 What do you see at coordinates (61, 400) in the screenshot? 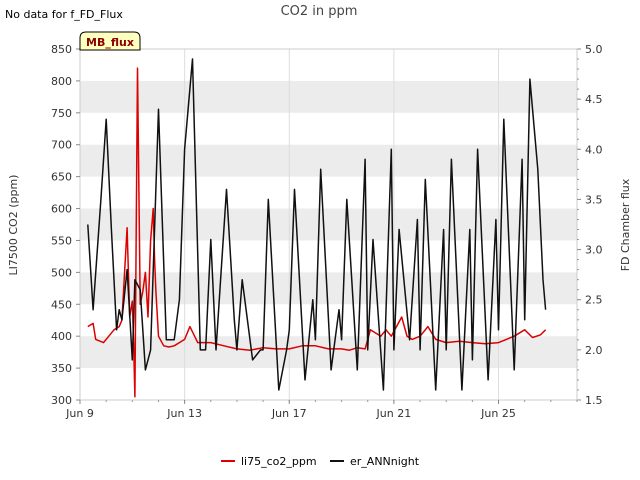
I see `y-tick-label: 300` at bounding box center [61, 400].